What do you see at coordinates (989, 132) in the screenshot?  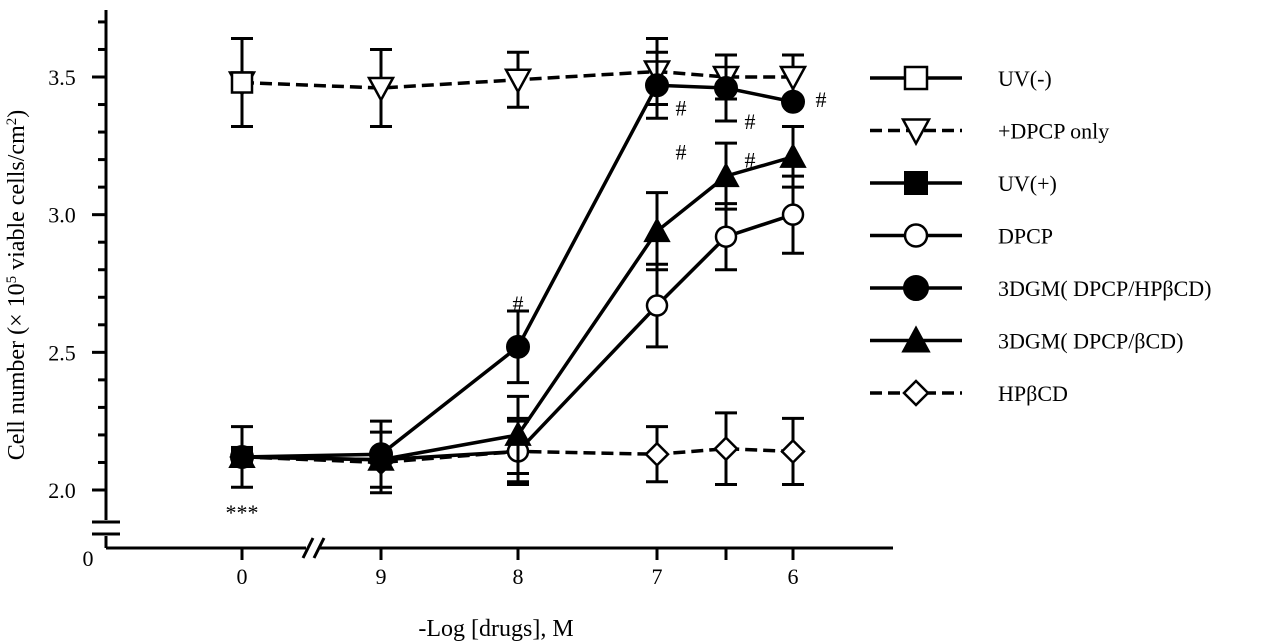 I see `legend-item: +DPCP only` at bounding box center [989, 132].